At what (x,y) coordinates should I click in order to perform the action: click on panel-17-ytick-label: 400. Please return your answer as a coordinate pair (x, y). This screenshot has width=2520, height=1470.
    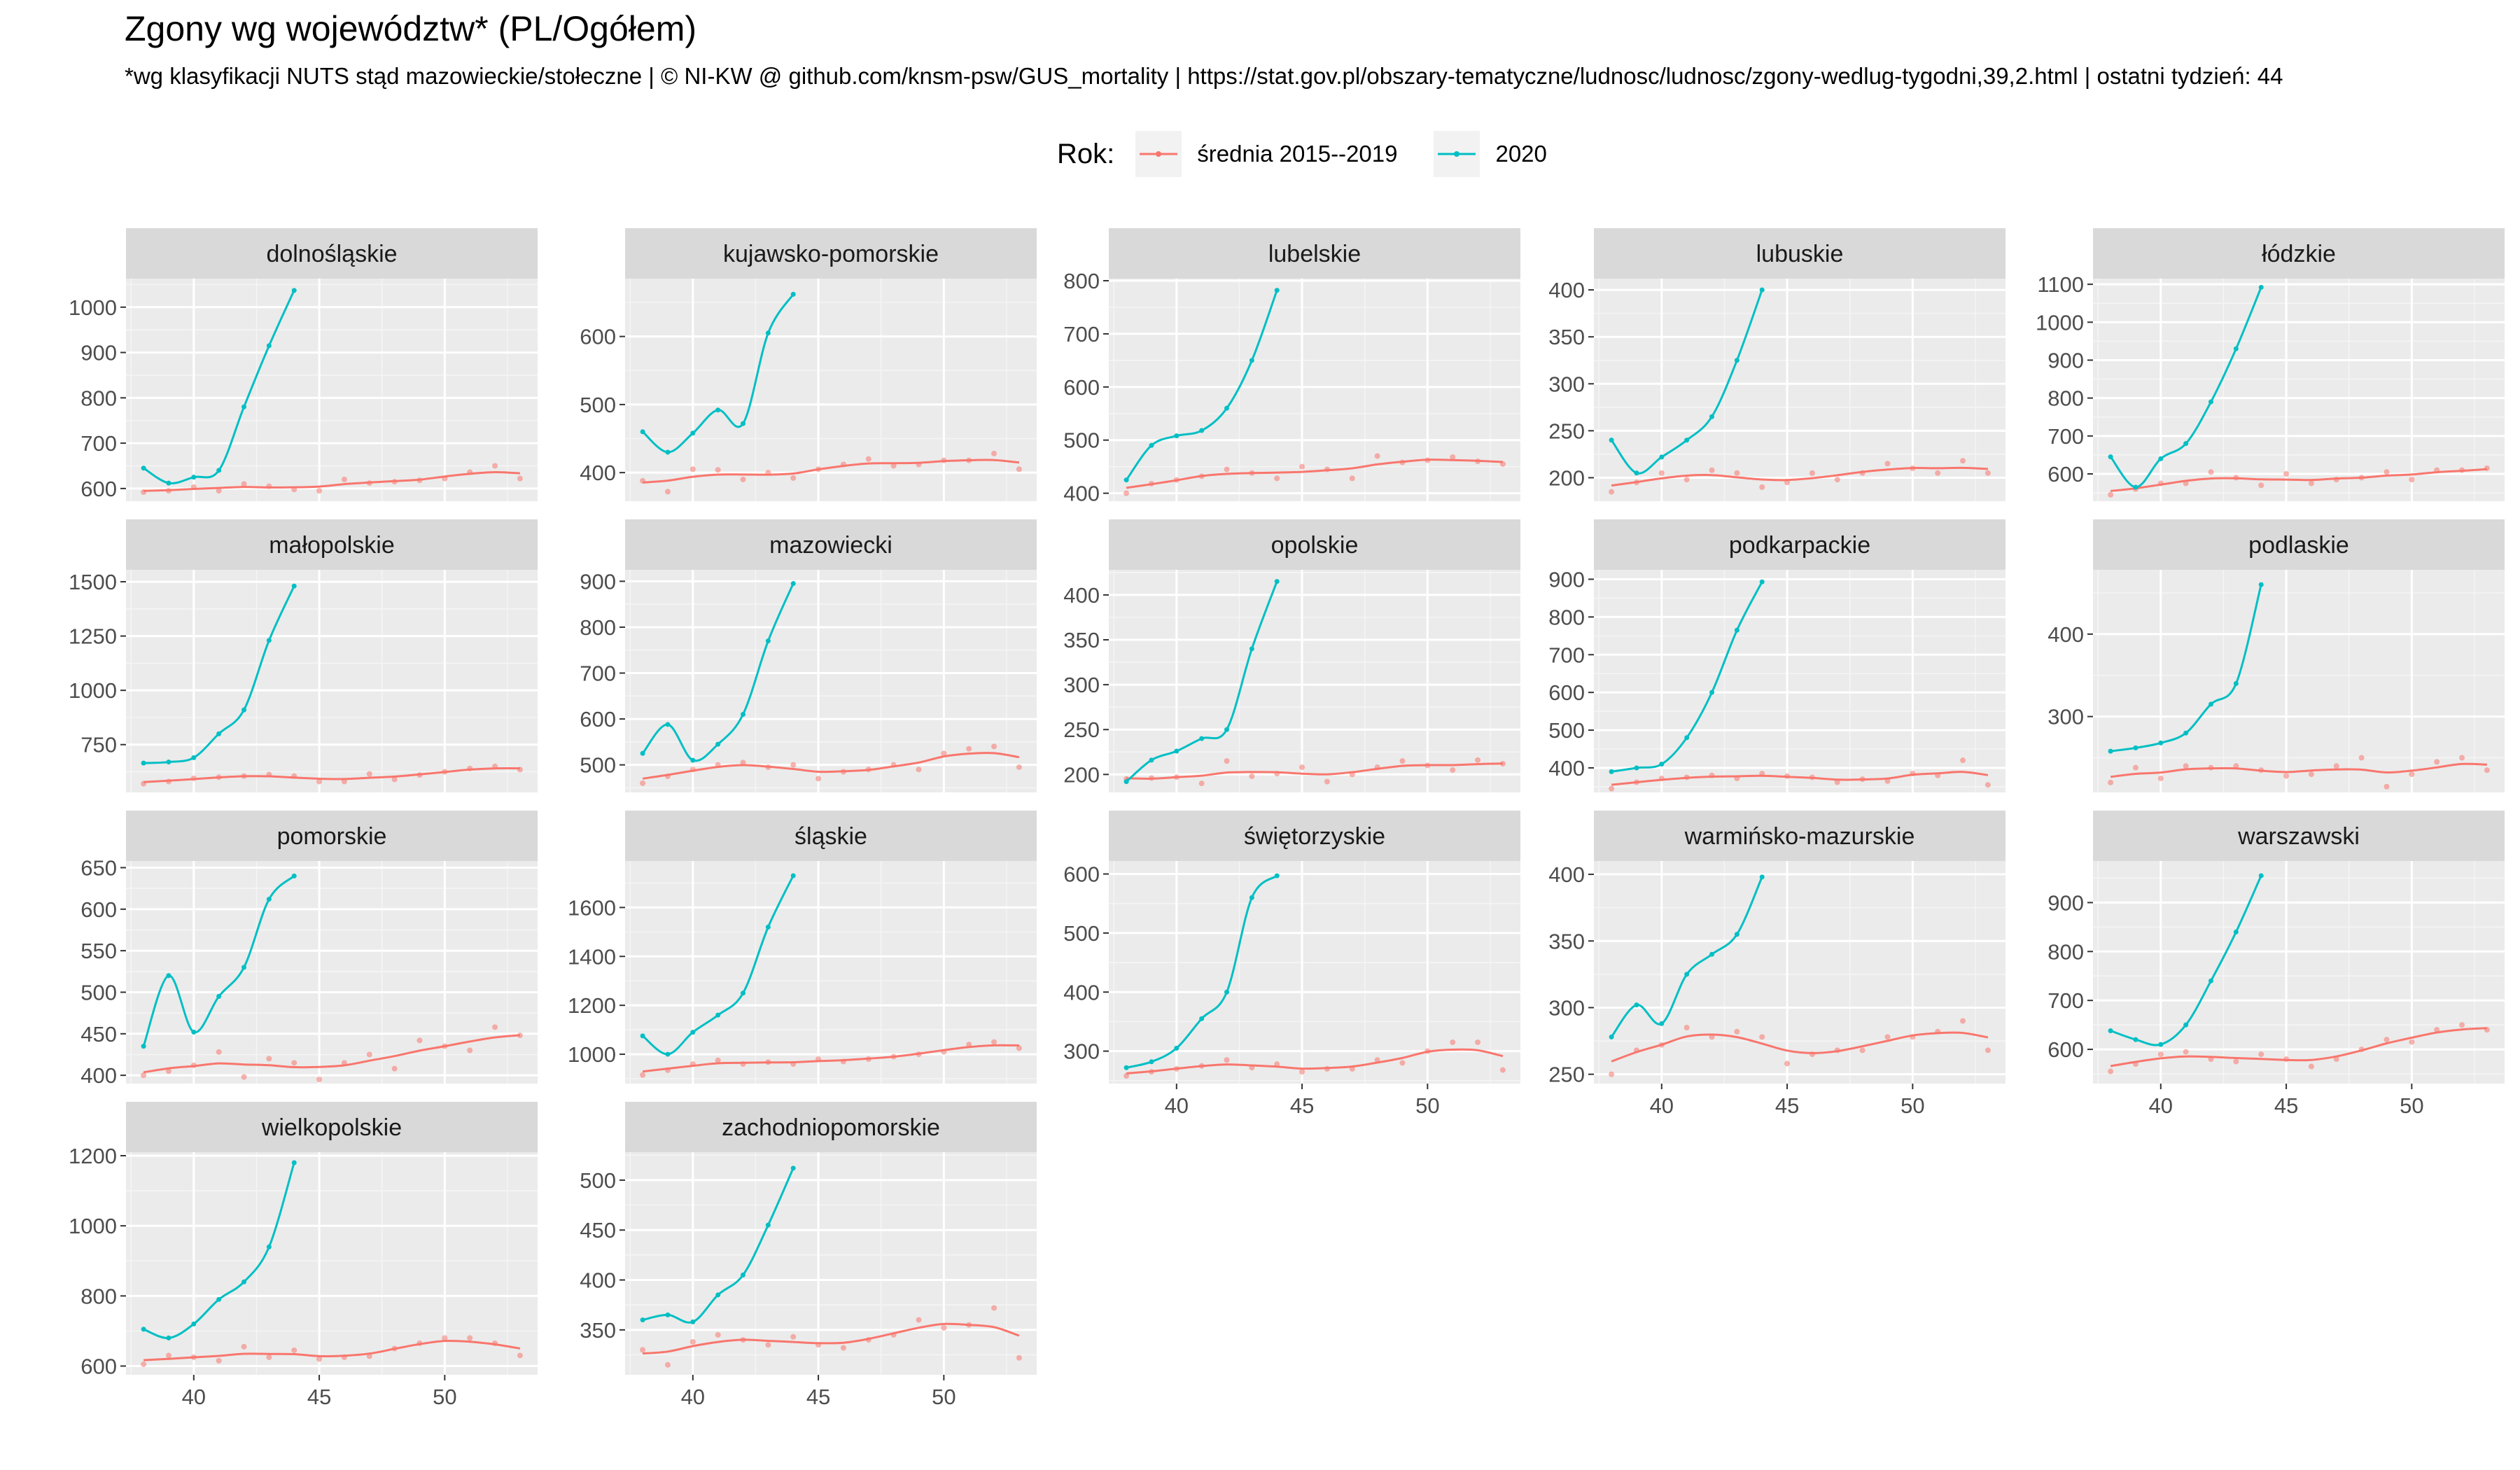
    Looking at the image, I should click on (598, 1280).